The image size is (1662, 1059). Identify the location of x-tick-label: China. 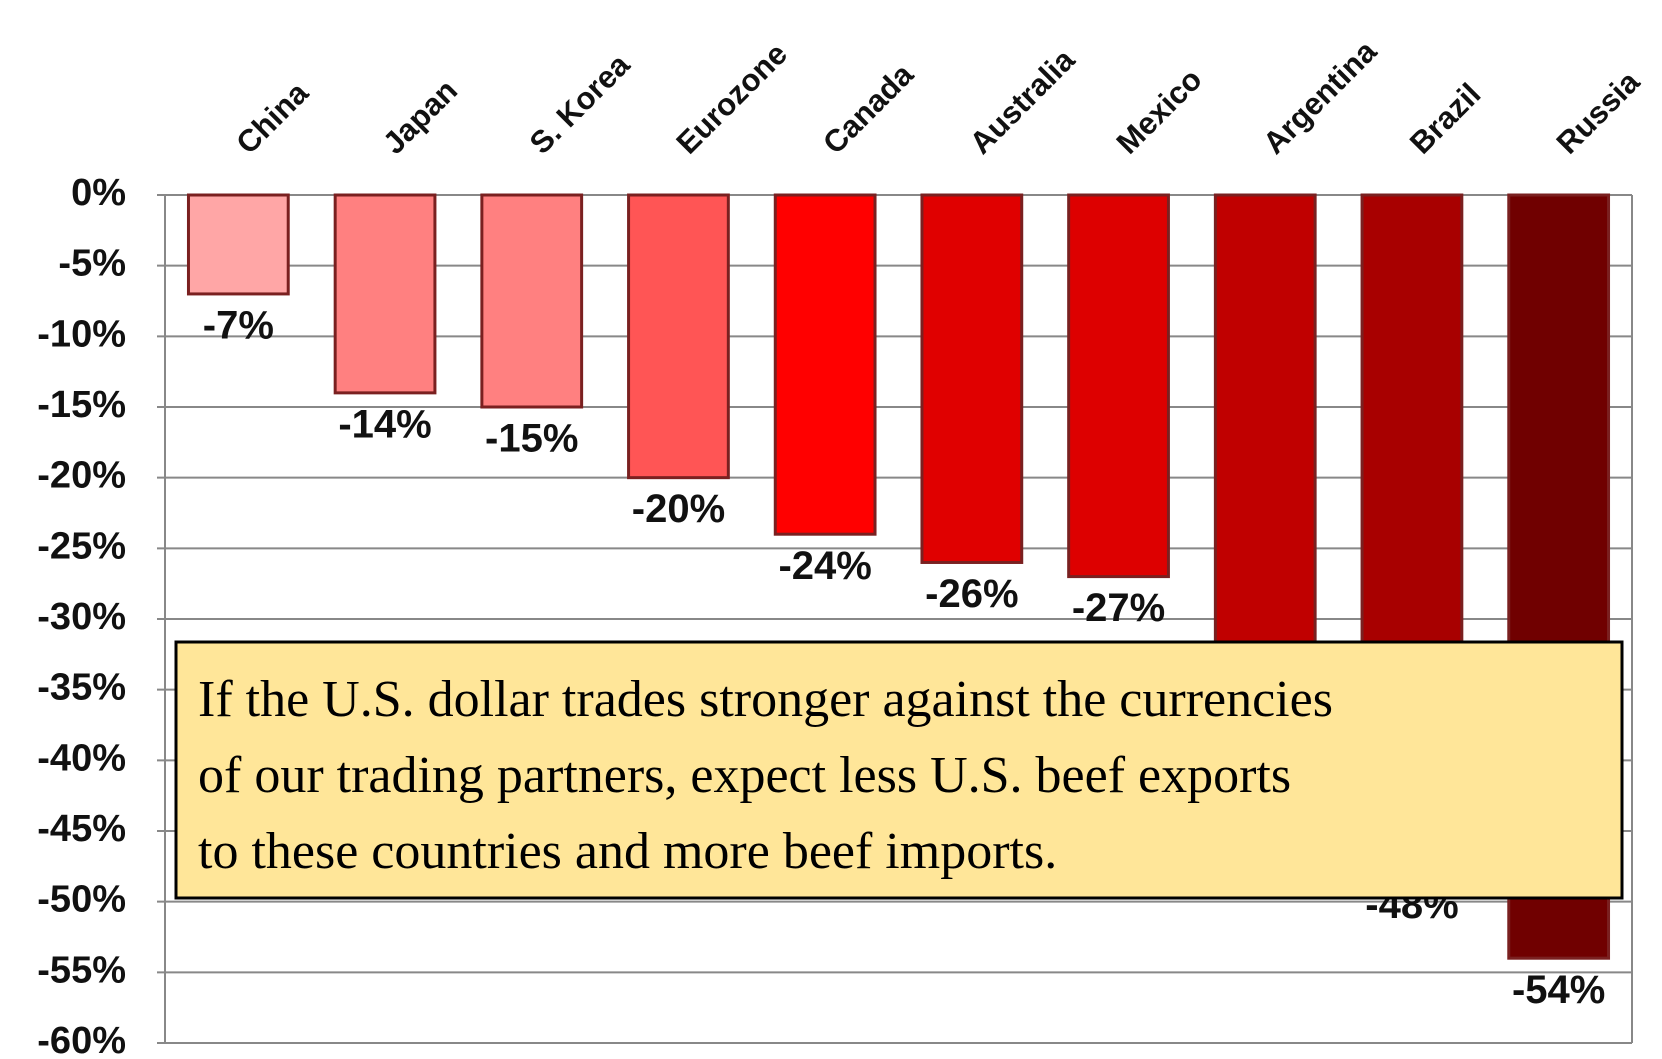
(272, 118).